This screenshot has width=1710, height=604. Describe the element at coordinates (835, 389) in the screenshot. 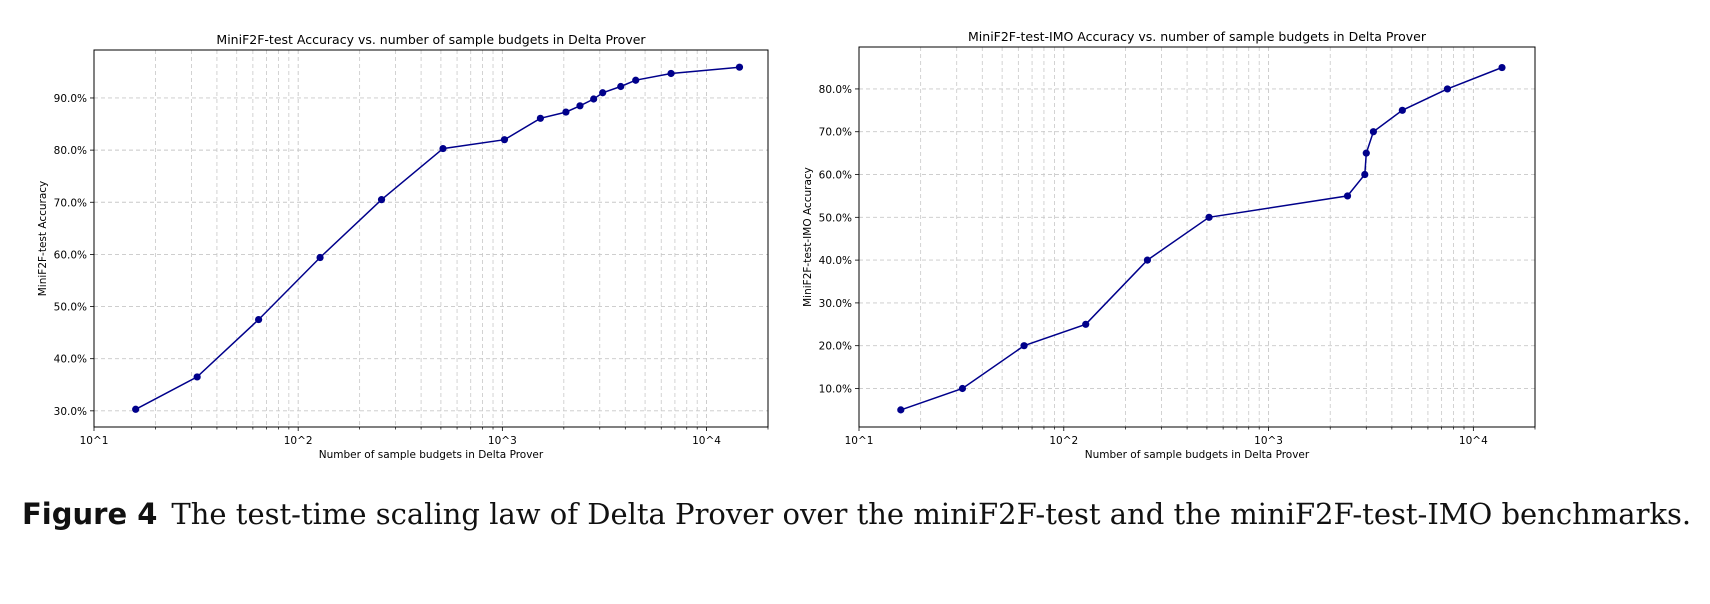

I see `y-tick-label: 10.0%` at that location.